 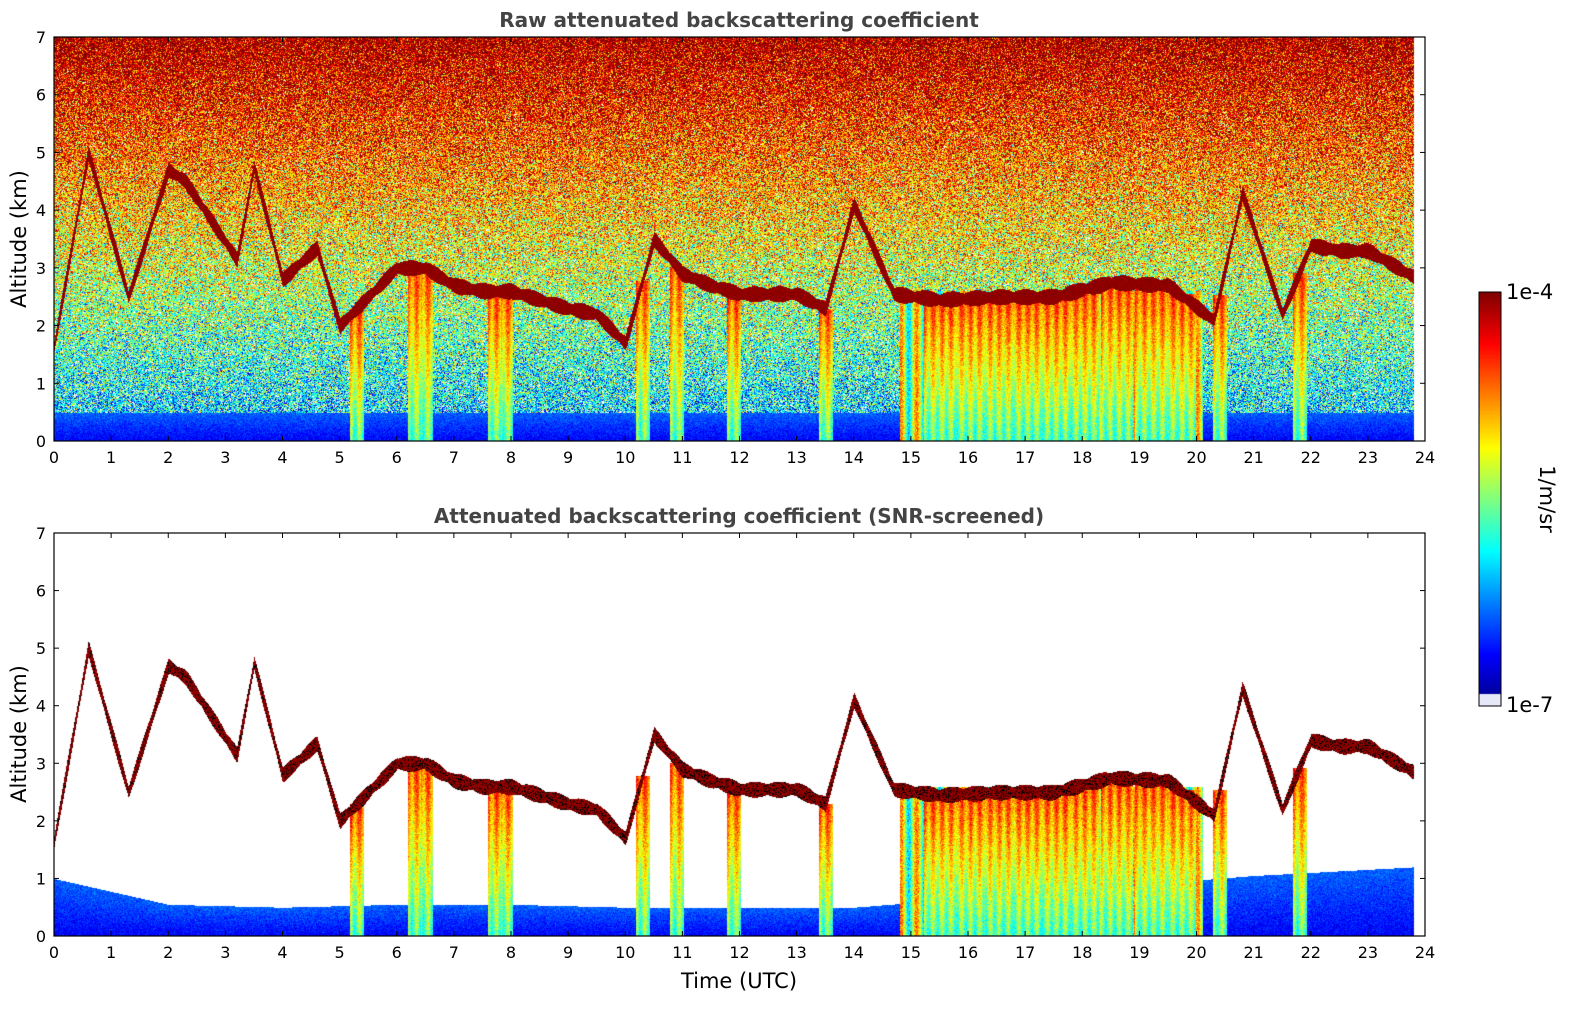 I want to click on panel-1-y-tick-label: 5, so click(x=41, y=152).